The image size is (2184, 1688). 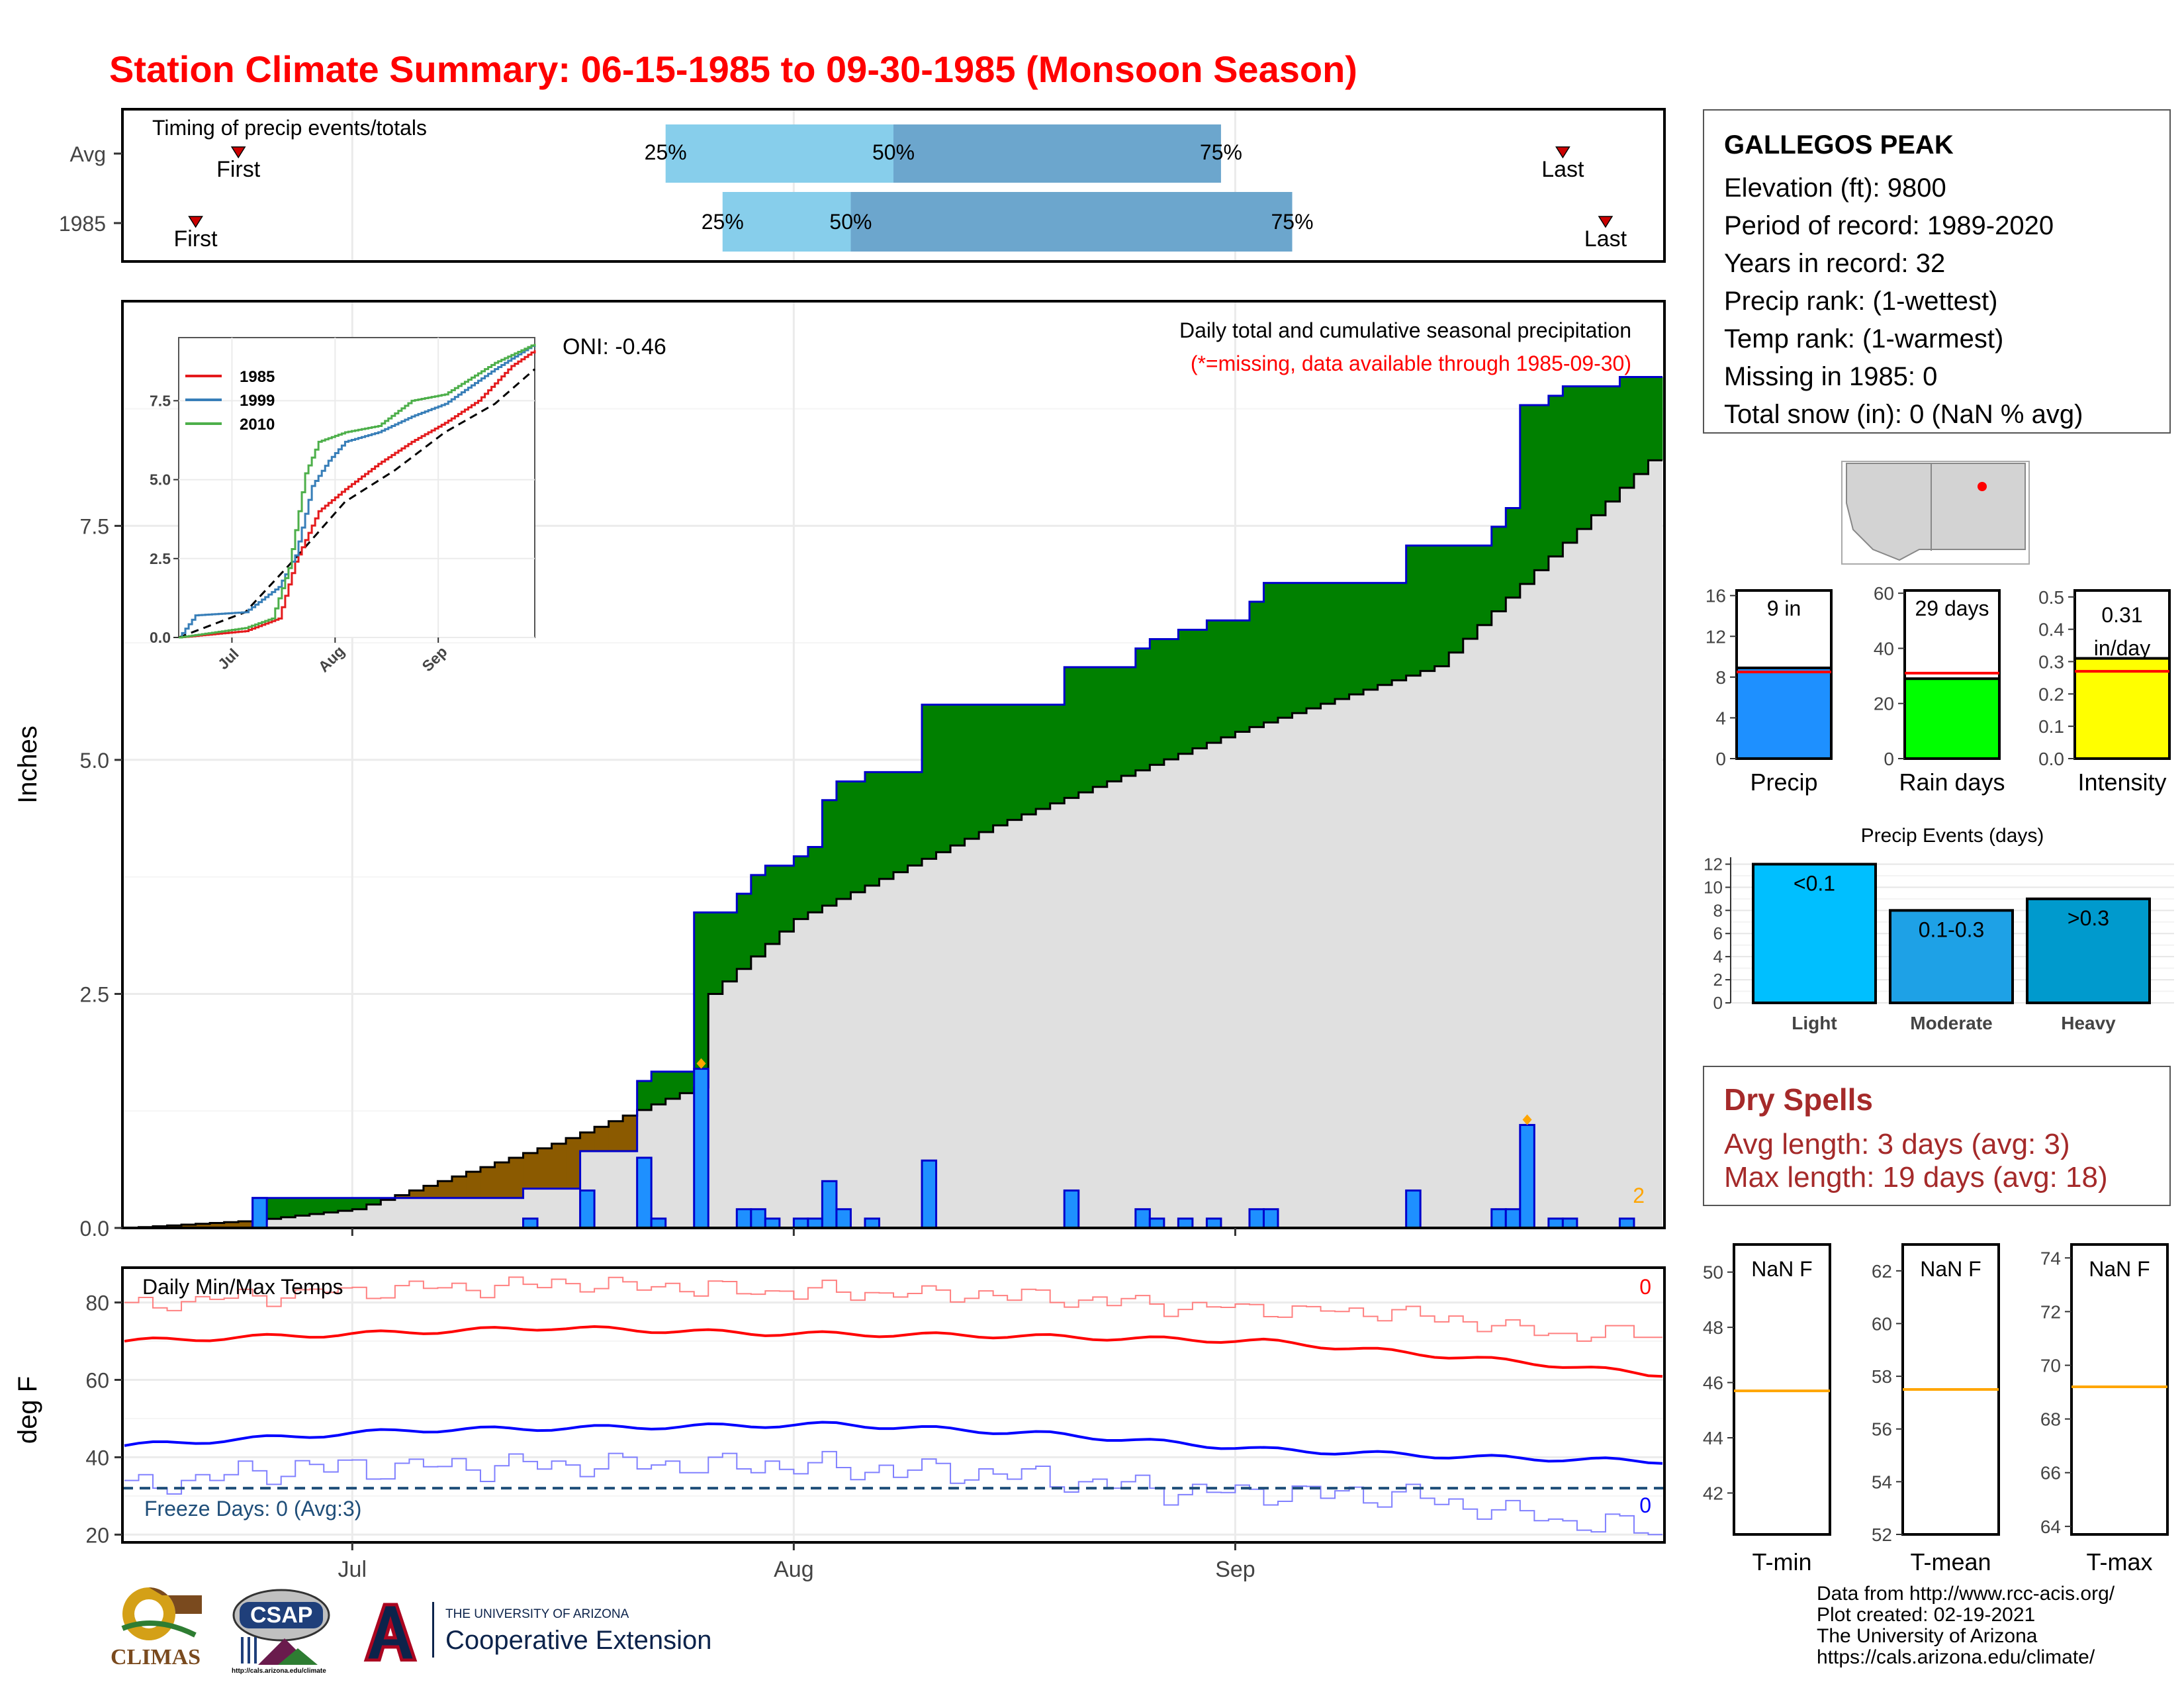 What do you see at coordinates (1952, 608) in the screenshot?
I see `summary-value-label: 29 days` at bounding box center [1952, 608].